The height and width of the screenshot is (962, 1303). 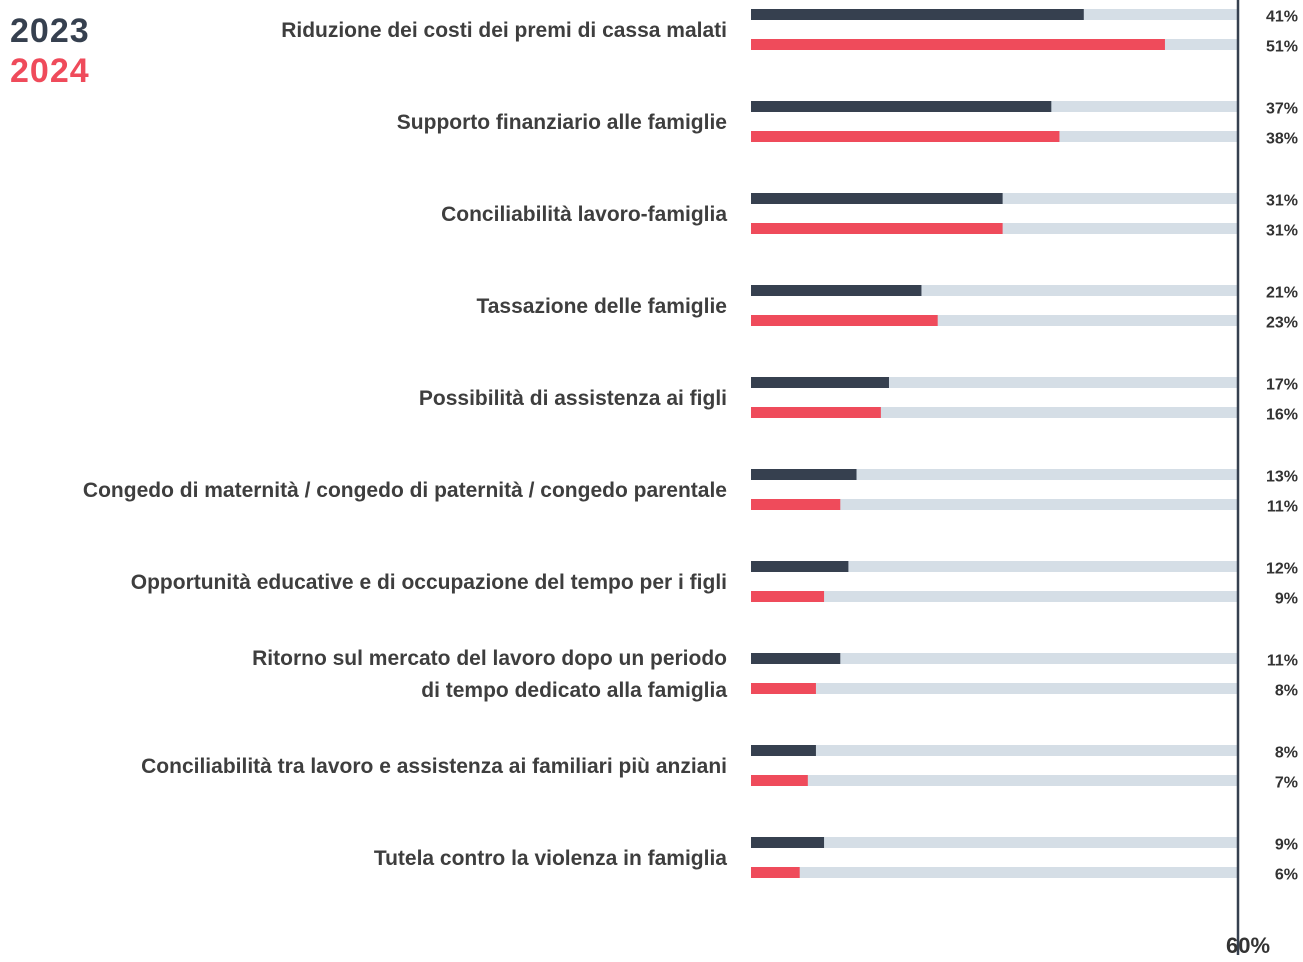 What do you see at coordinates (572, 398) in the screenshot?
I see `category-label: Possibilità di assistenza ai figli` at bounding box center [572, 398].